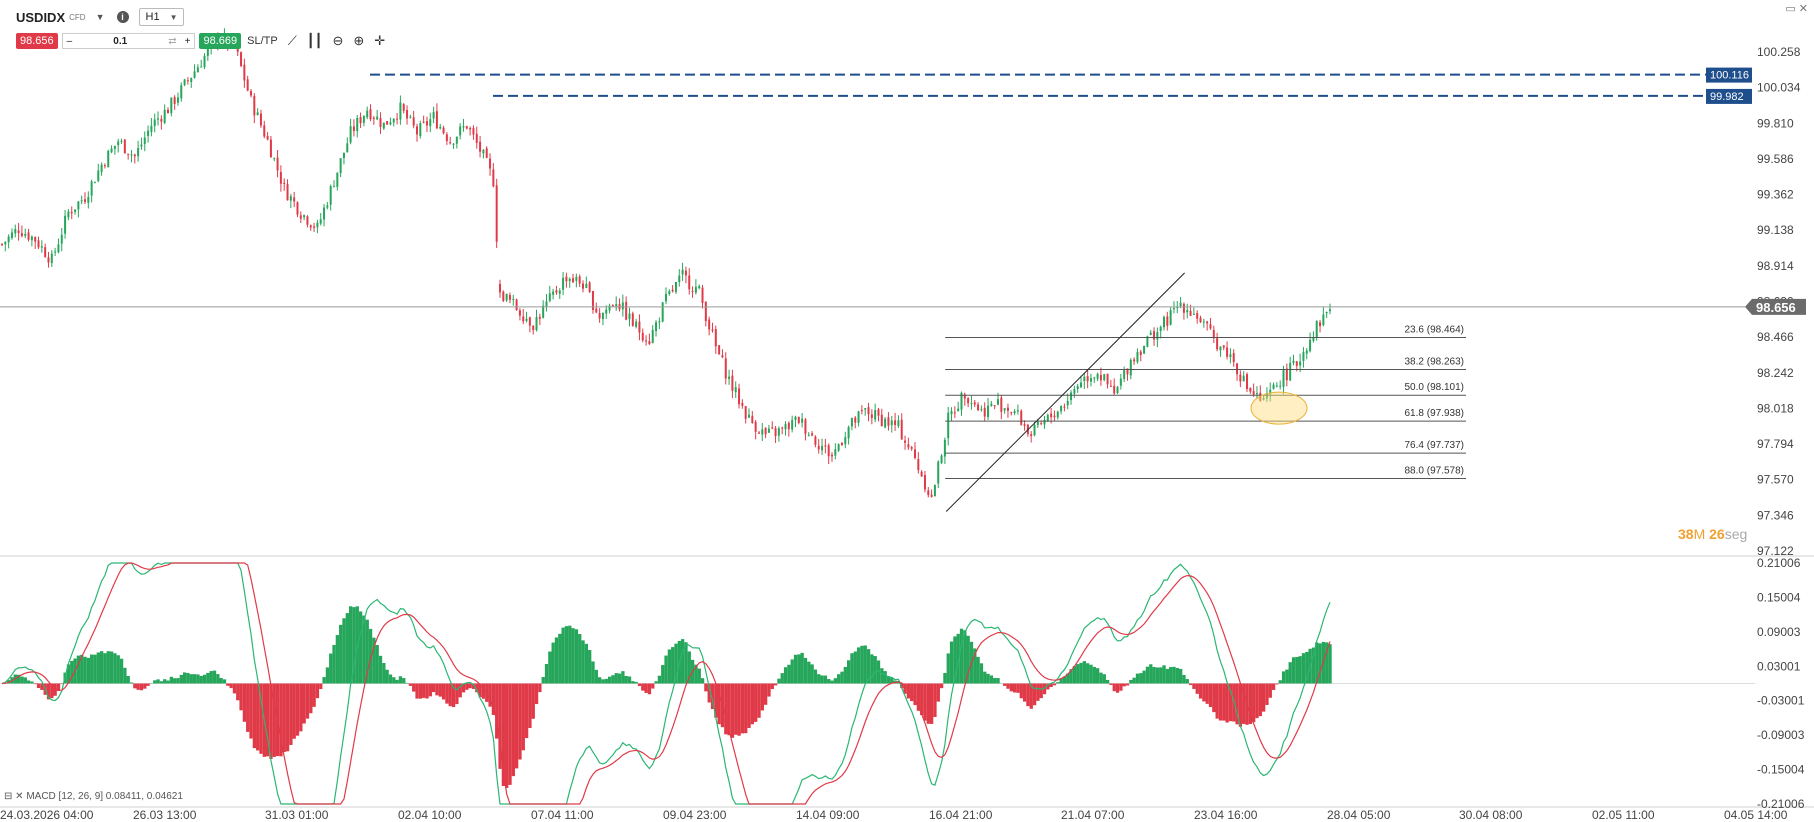 The image size is (1814, 822). Describe the element at coordinates (338, 40) in the screenshot. I see `zoom-out-icon: ⊖` at that location.